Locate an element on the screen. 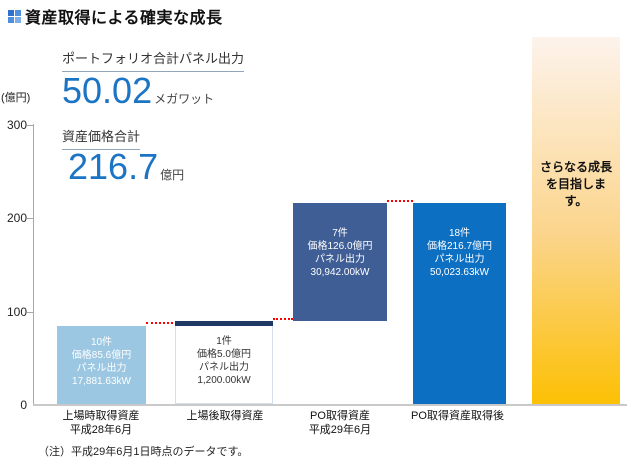 This screenshot has width=630, height=461. x-label-line: PO取得資産取得後 is located at coordinates (457, 416).